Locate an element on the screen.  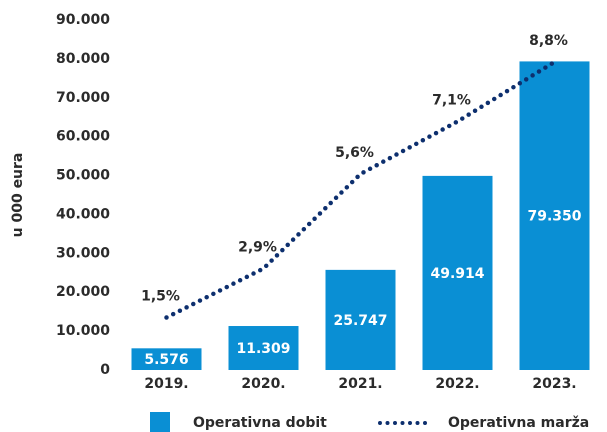
y-axis-label: u 000 eura is located at coordinates (18, 195).